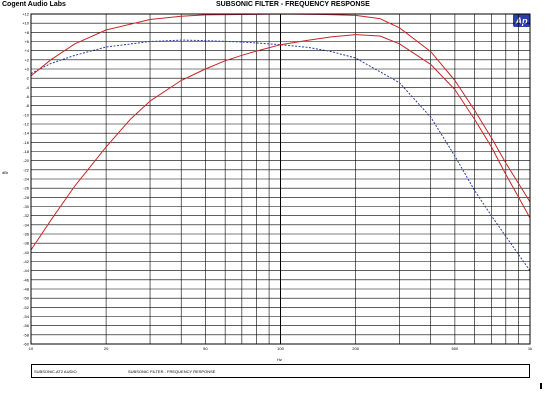  I want to click on y-tick-label: -24, so click(26, 179).